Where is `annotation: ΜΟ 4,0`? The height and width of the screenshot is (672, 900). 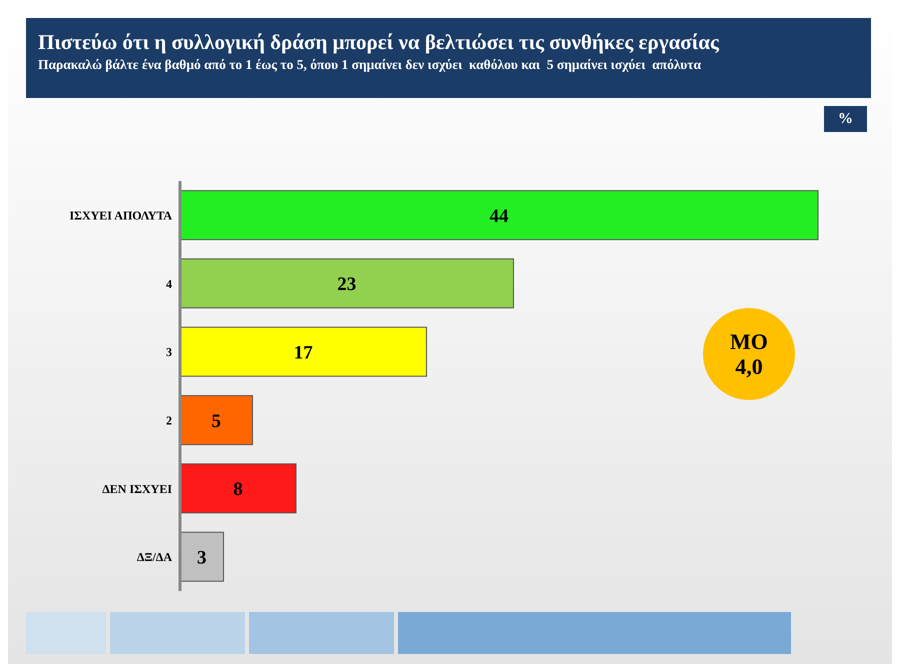 annotation: ΜΟ 4,0 is located at coordinates (749, 354).